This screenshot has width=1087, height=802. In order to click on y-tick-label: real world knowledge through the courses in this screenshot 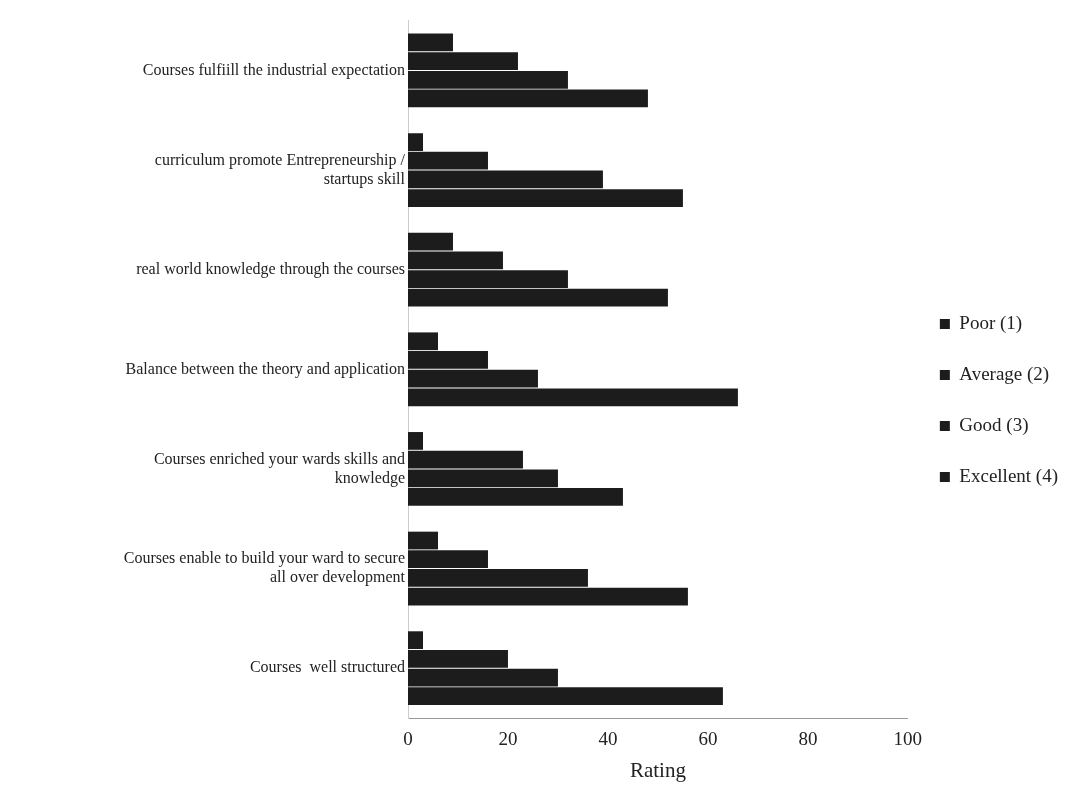, I will do `click(270, 268)`.